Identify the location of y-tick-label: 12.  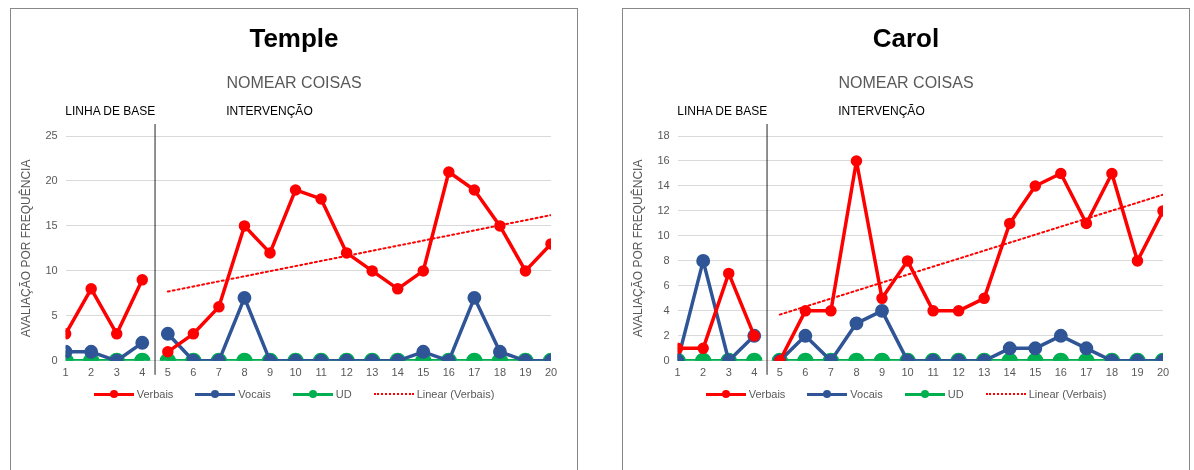
(663, 209).